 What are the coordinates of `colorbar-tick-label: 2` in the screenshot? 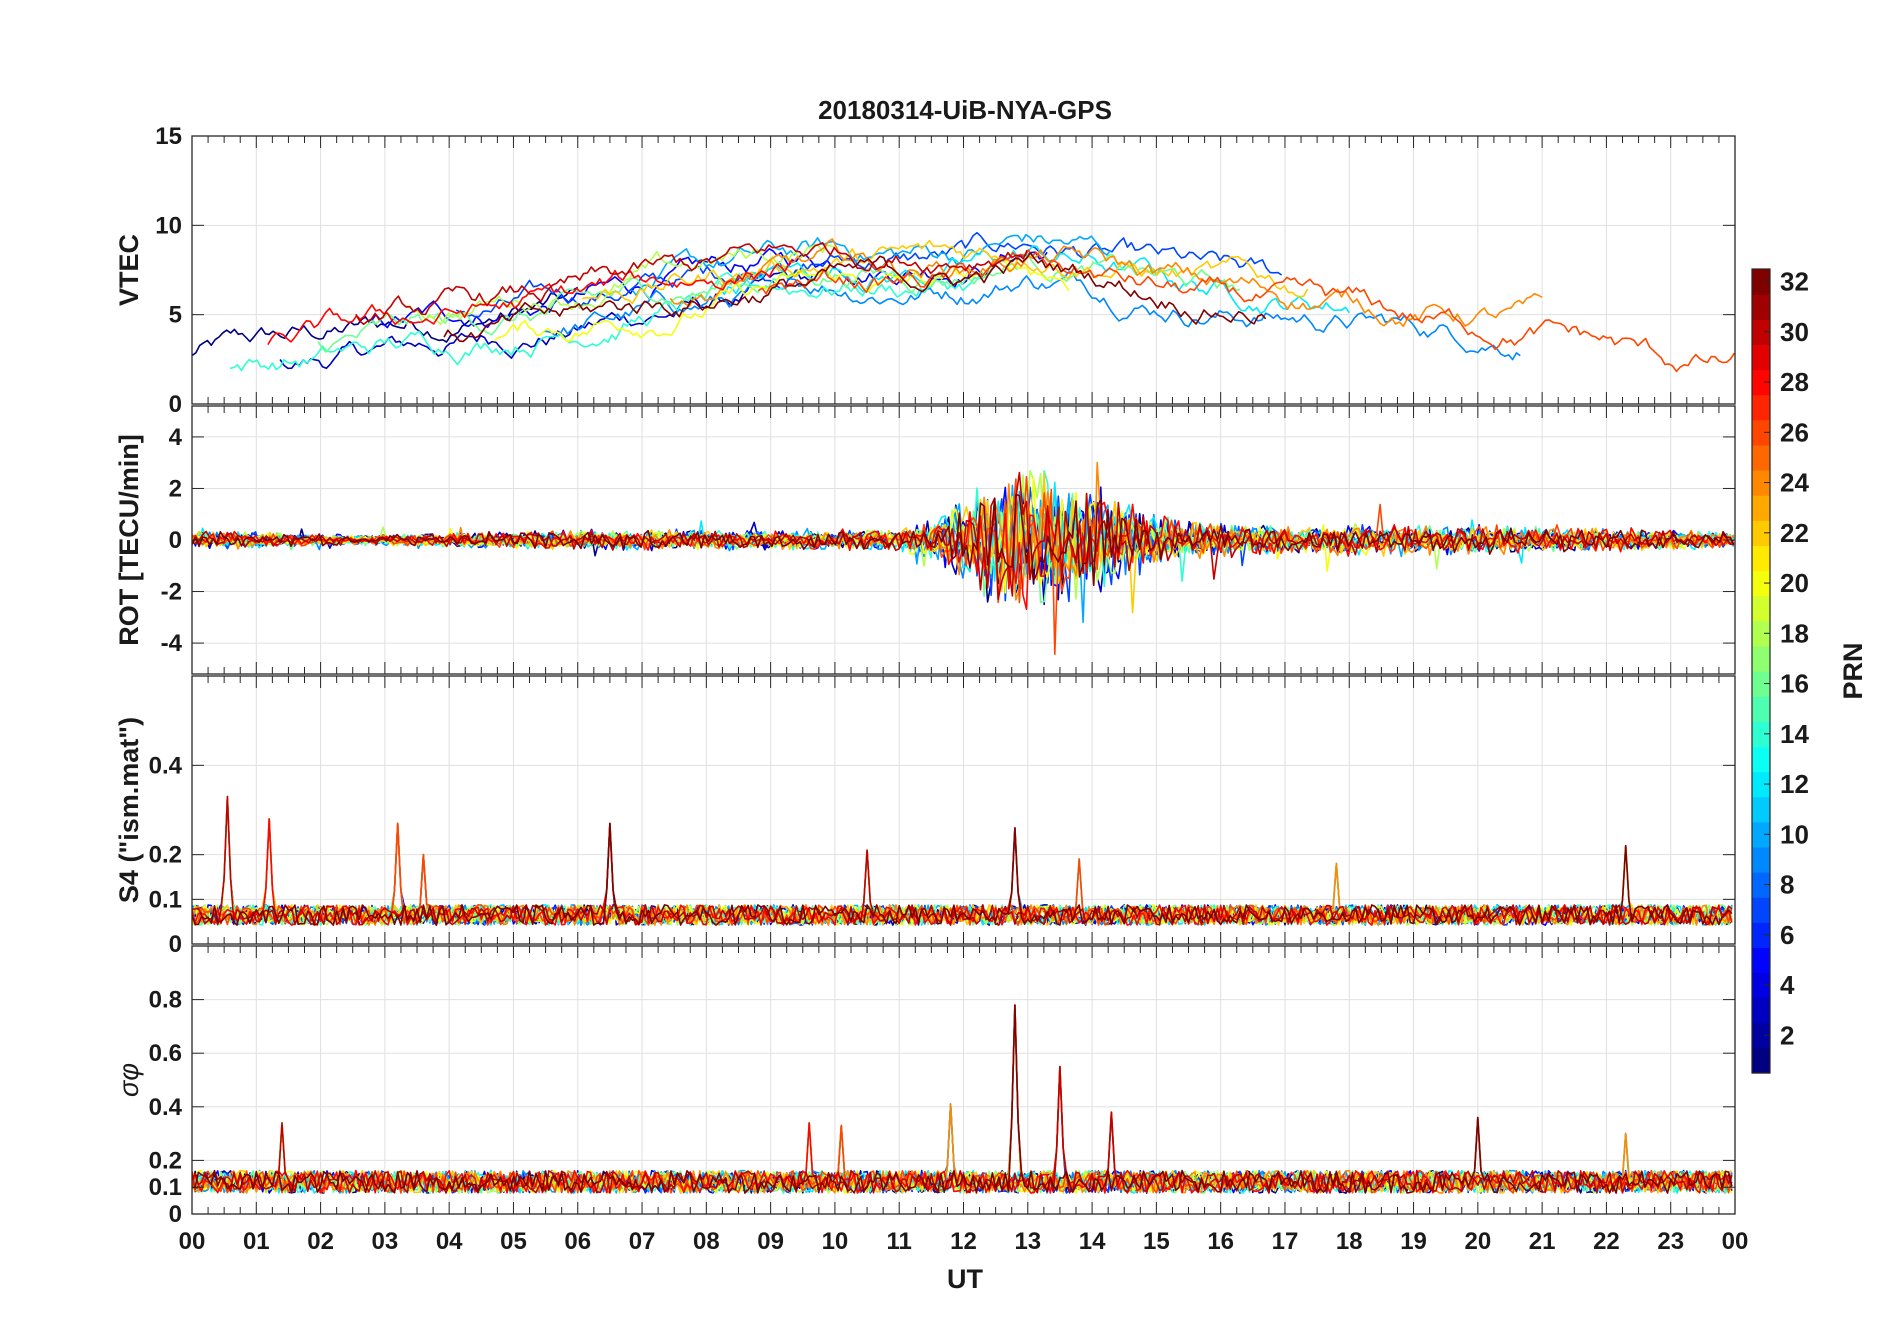 It's located at (1787, 1035).